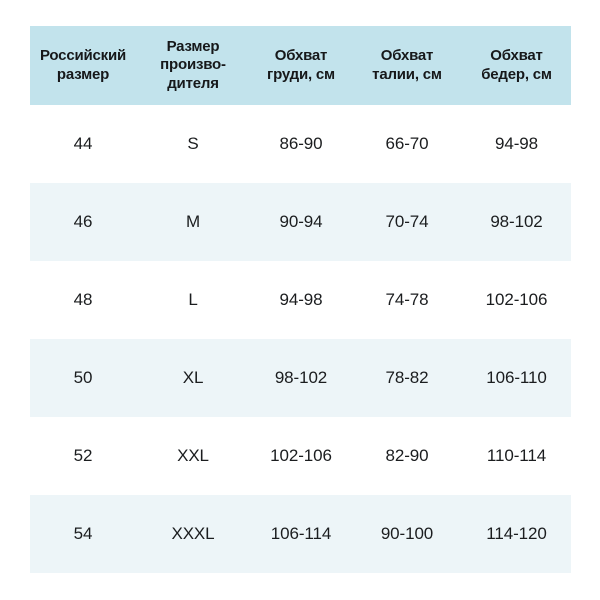  I want to click on cell-ru_size: 44, so click(83, 143).